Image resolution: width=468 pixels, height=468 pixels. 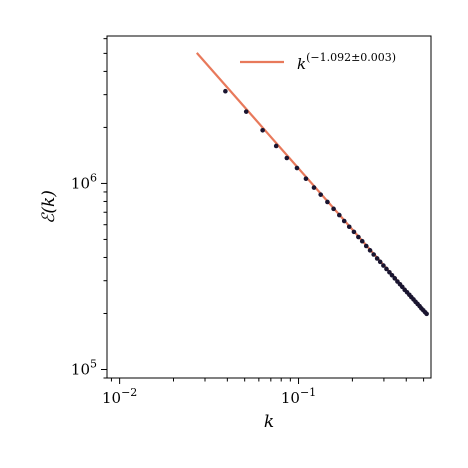 What do you see at coordinates (93, 363) in the screenshot?
I see `y-tick-label-exponent: 5` at bounding box center [93, 363].